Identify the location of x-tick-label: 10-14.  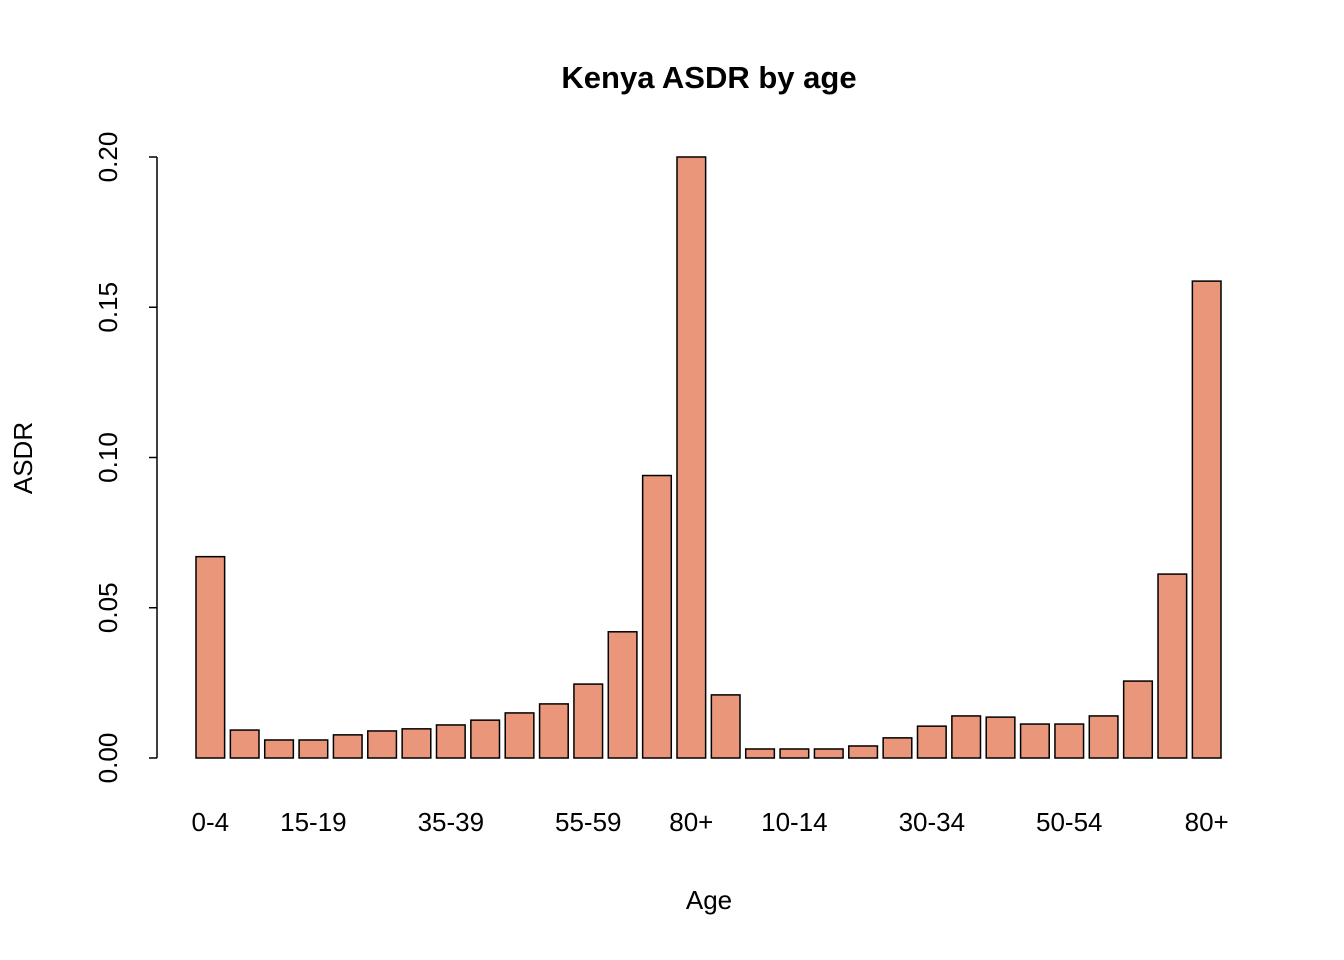
(794, 822).